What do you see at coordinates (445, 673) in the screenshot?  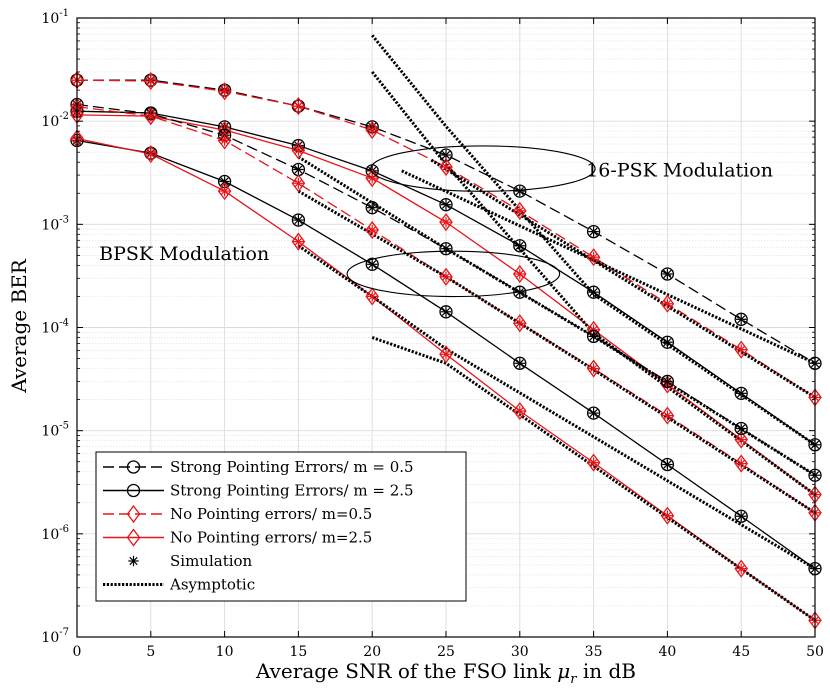 I see `x-axis-label: Average SNR of the FSO link μr in dB` at bounding box center [445, 673].